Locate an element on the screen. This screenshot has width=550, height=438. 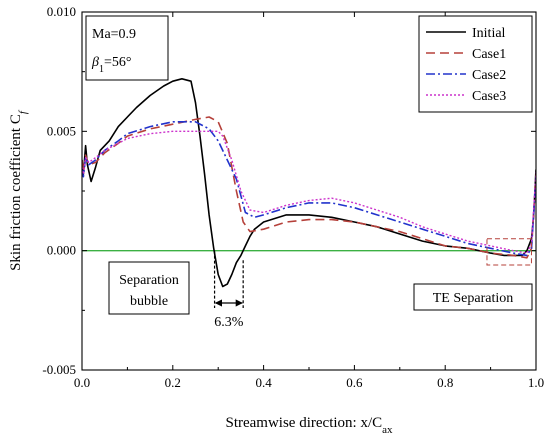
legend: Initial Case1 Case2 Case3 is located at coordinates (475, 64).